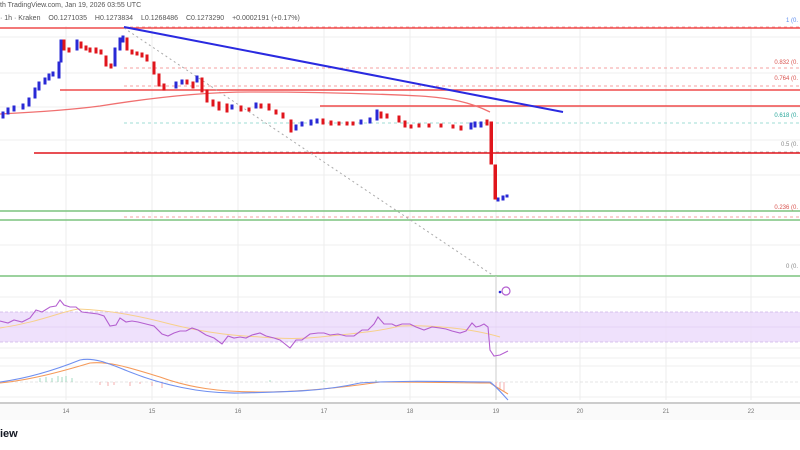  I want to click on open-value: O0.1271035, so click(67, 18).